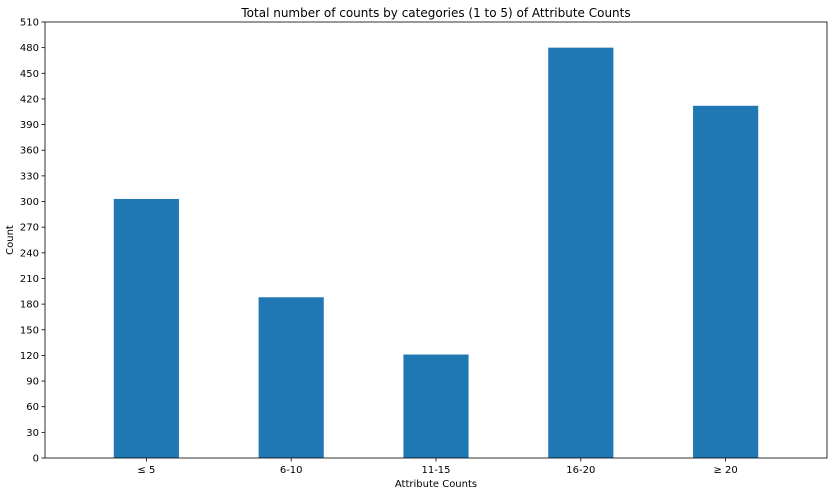  Describe the element at coordinates (29, 356) in the screenshot. I see `y-tick-label: 120` at that location.